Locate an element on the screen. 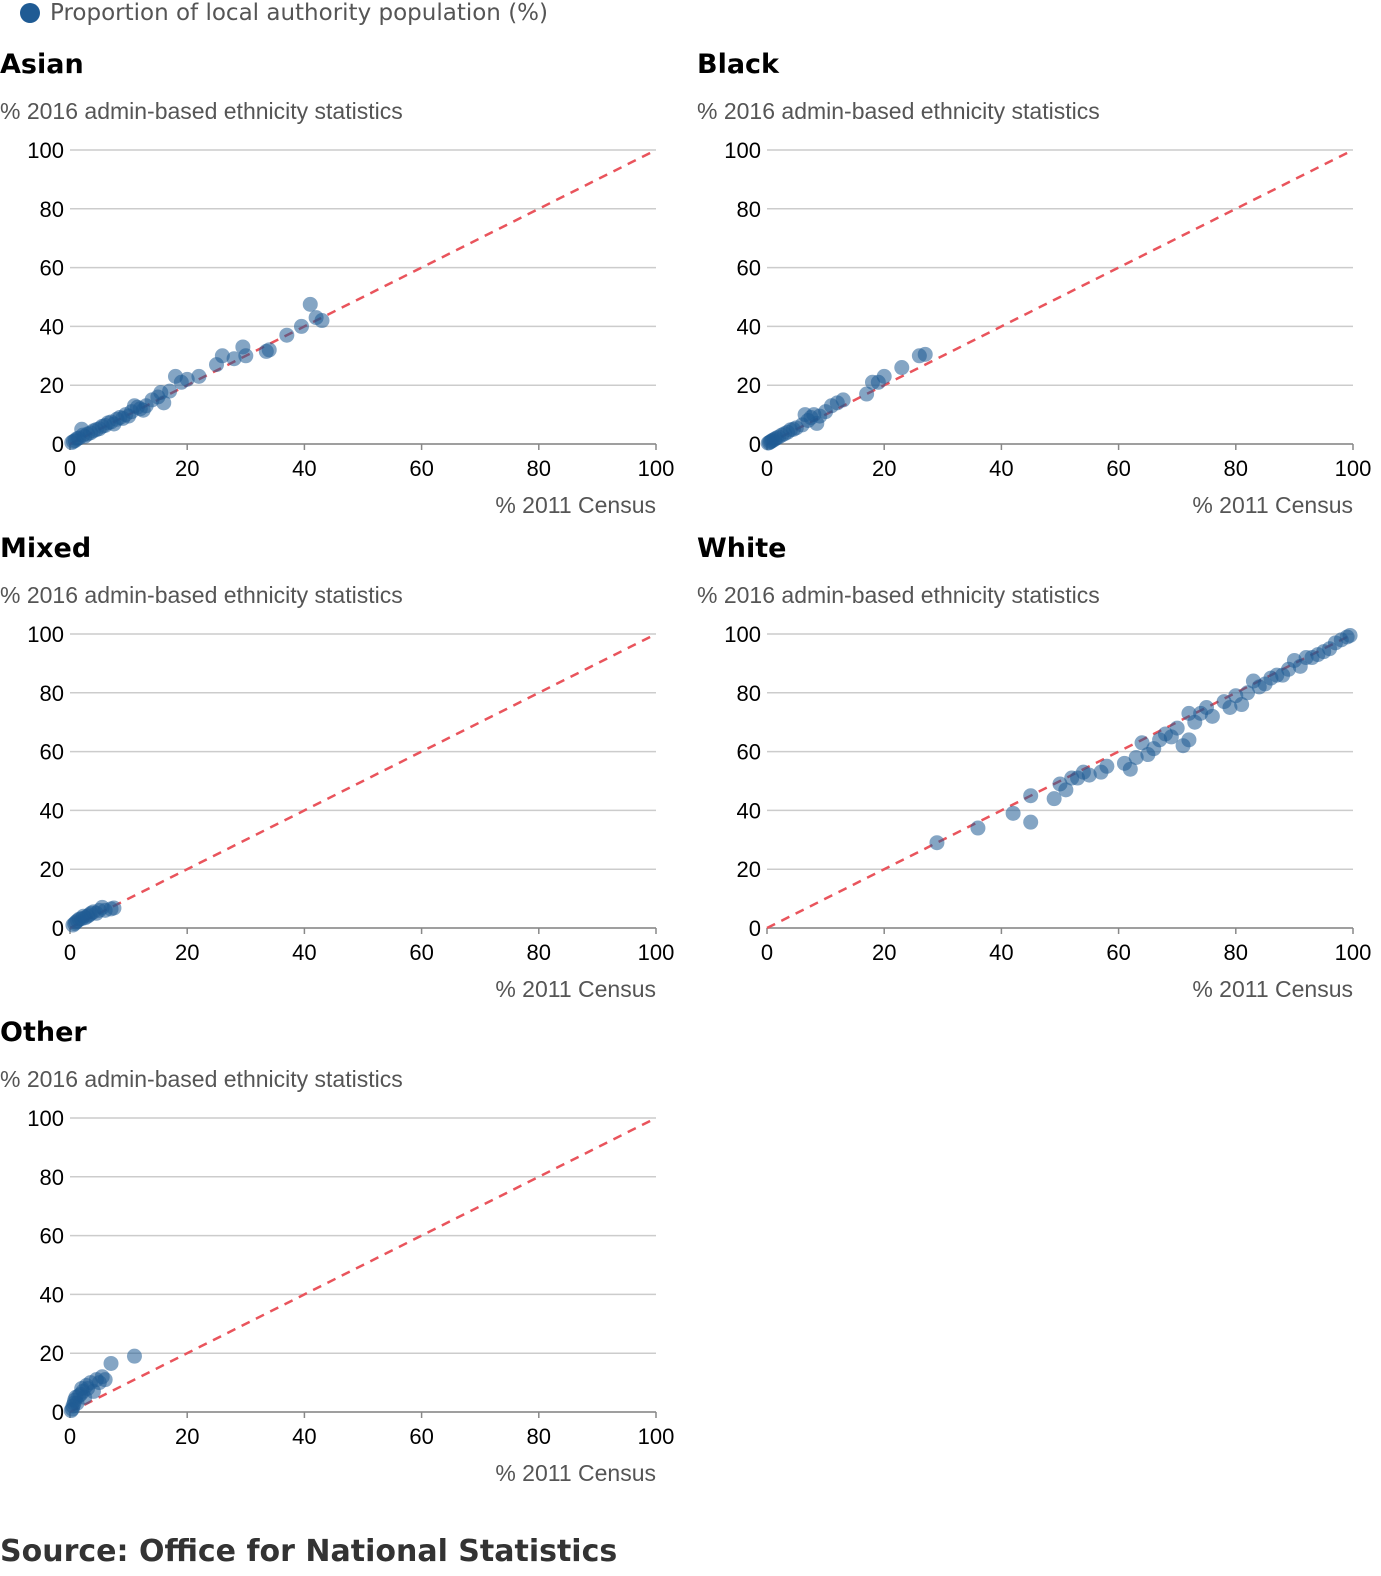  x-tick-label: 0 is located at coordinates (70, 1436).